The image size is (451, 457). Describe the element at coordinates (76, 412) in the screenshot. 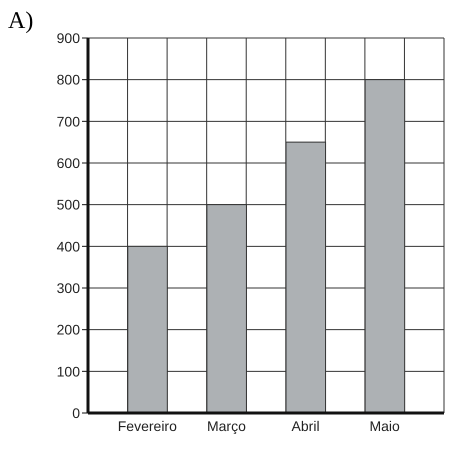

I see `y-tick-label: 0` at that location.